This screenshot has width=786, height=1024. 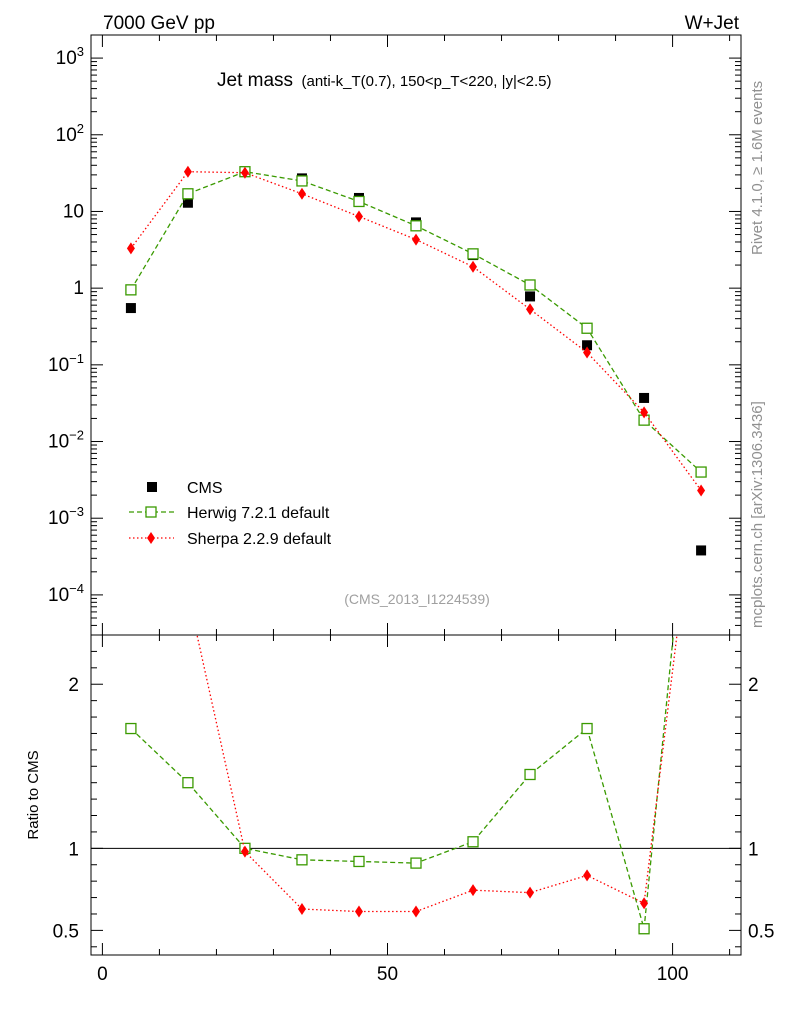 I want to click on source-label: mcplots.cern.ch [arXiv:1306.3436], so click(x=757, y=514).